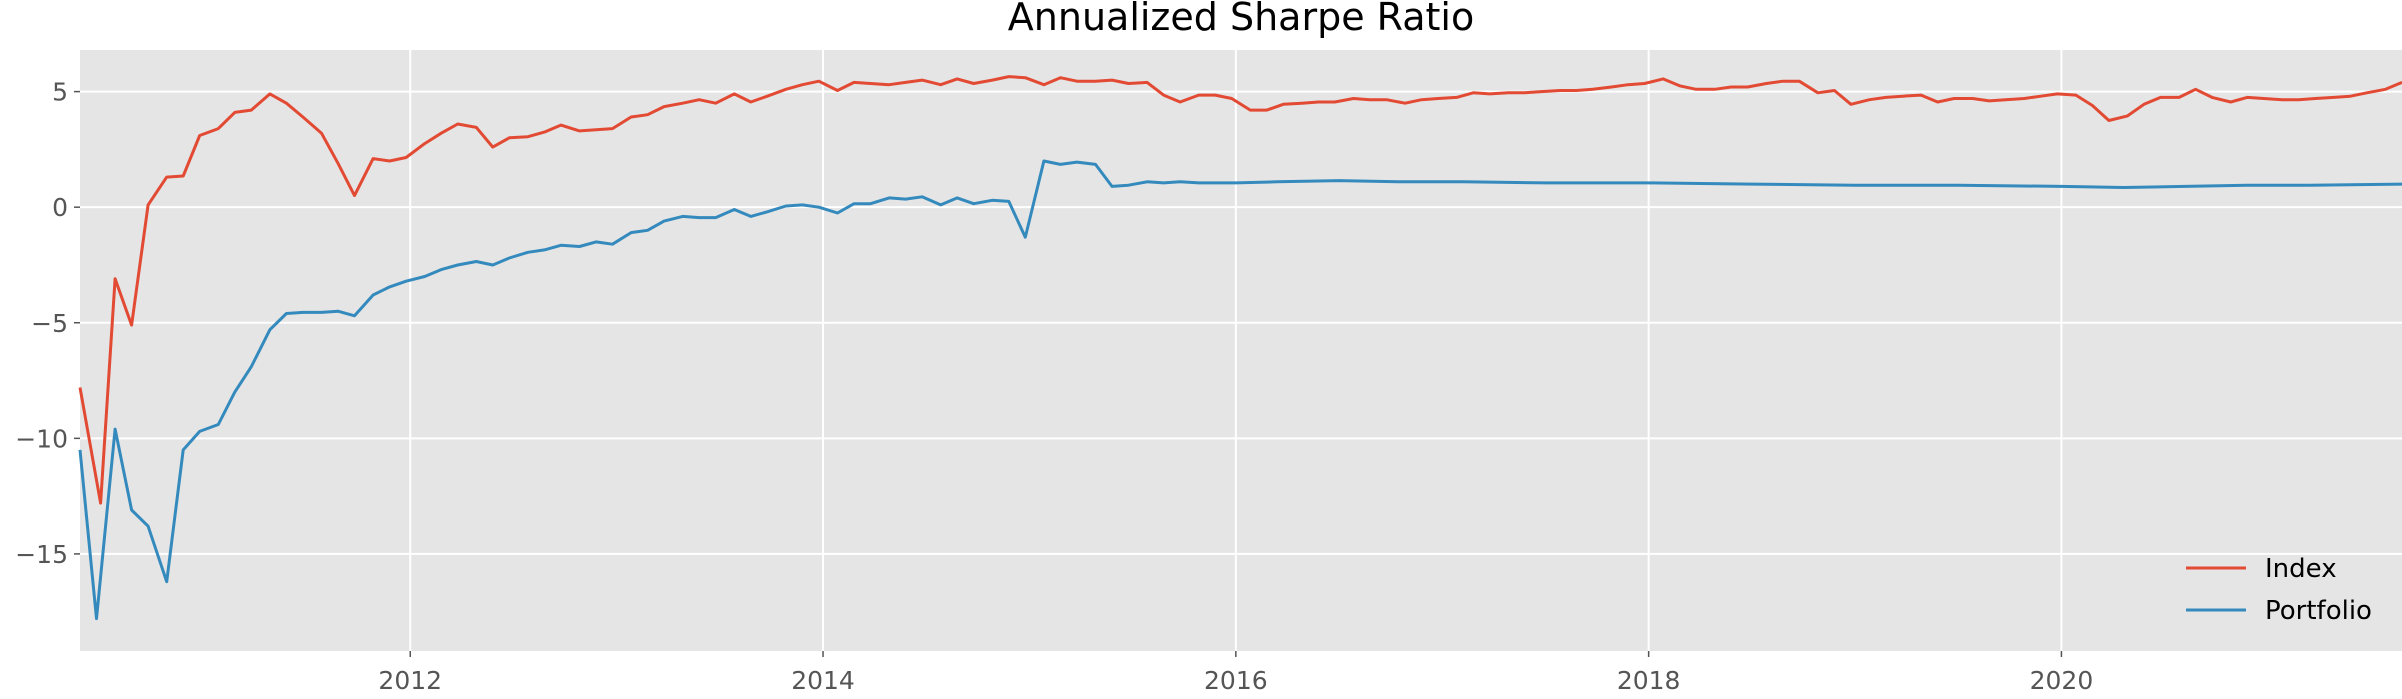  I want to click on y-tick-label: −15, so click(41, 554).